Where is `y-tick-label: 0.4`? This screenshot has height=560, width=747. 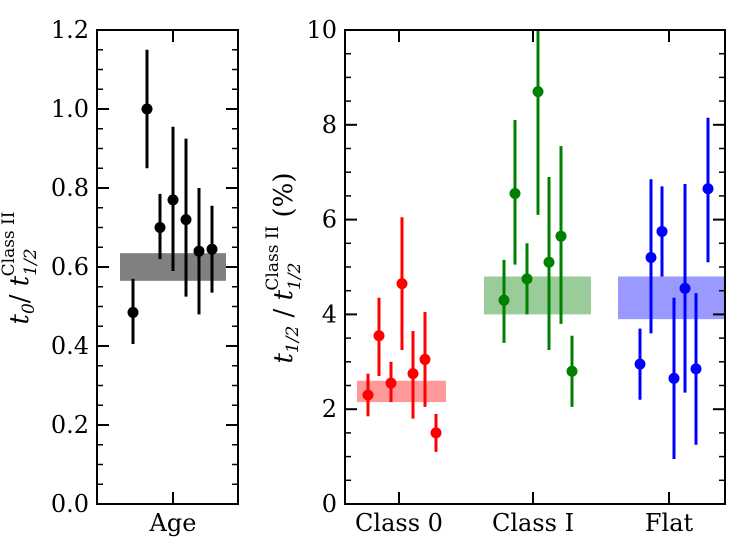
y-tick-label: 0.4 is located at coordinates (70, 346).